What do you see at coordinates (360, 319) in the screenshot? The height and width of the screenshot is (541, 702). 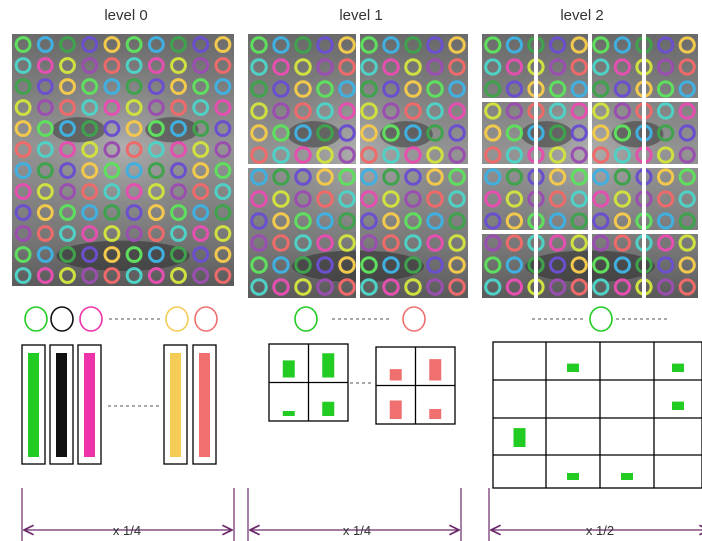 I see `level-1-codewords` at bounding box center [360, 319].